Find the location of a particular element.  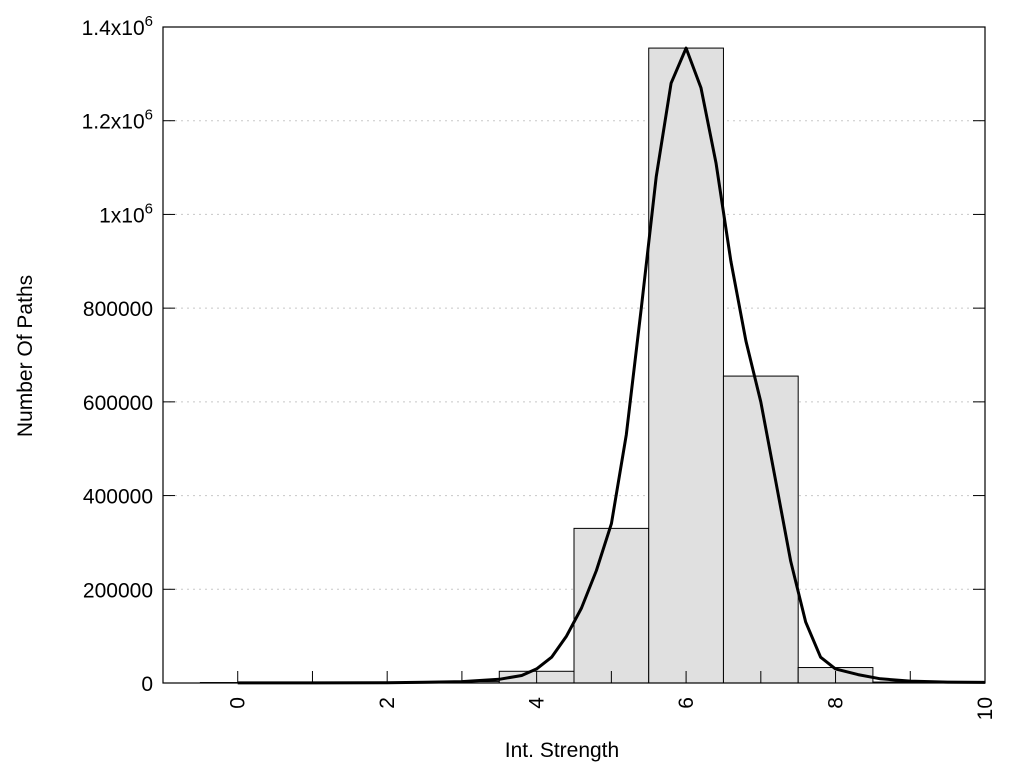

x-tick-label: 6 is located at coordinates (686, 703).